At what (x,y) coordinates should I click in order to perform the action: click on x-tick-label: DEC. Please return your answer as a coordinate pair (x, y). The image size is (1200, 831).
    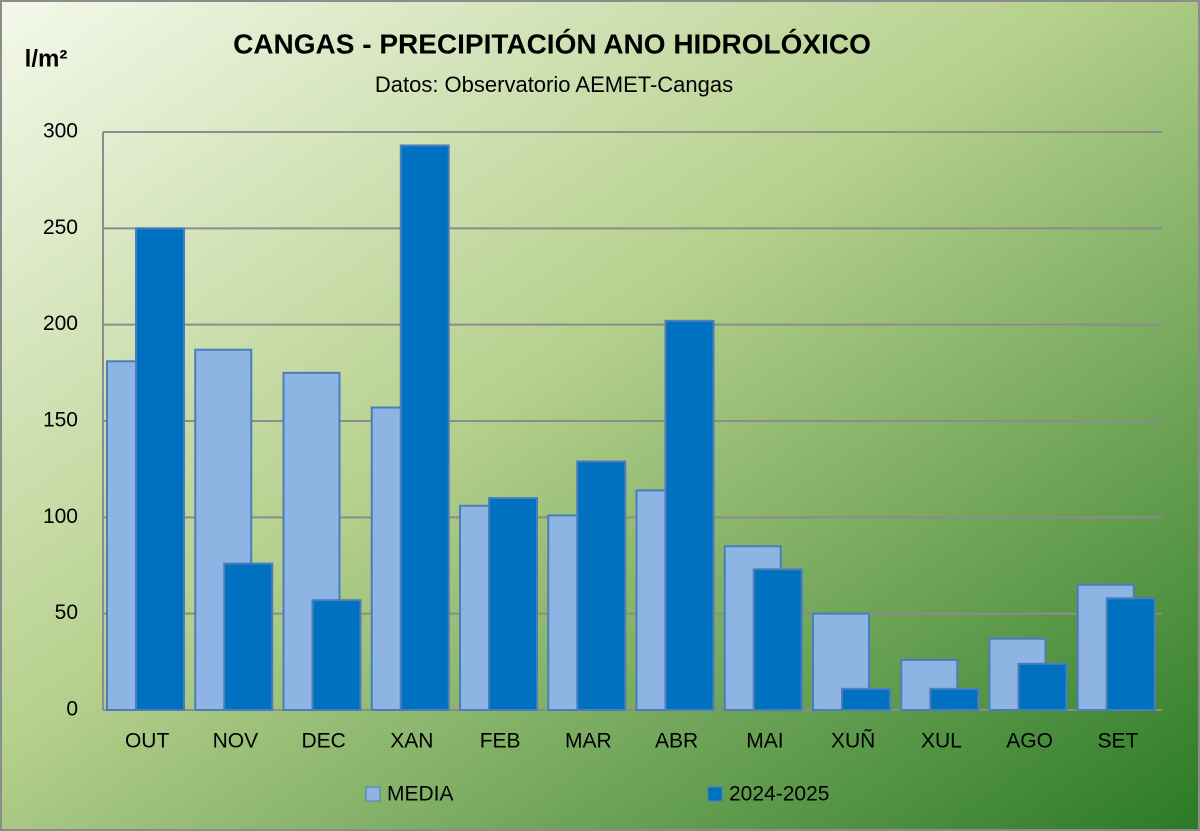
    Looking at the image, I should click on (323, 741).